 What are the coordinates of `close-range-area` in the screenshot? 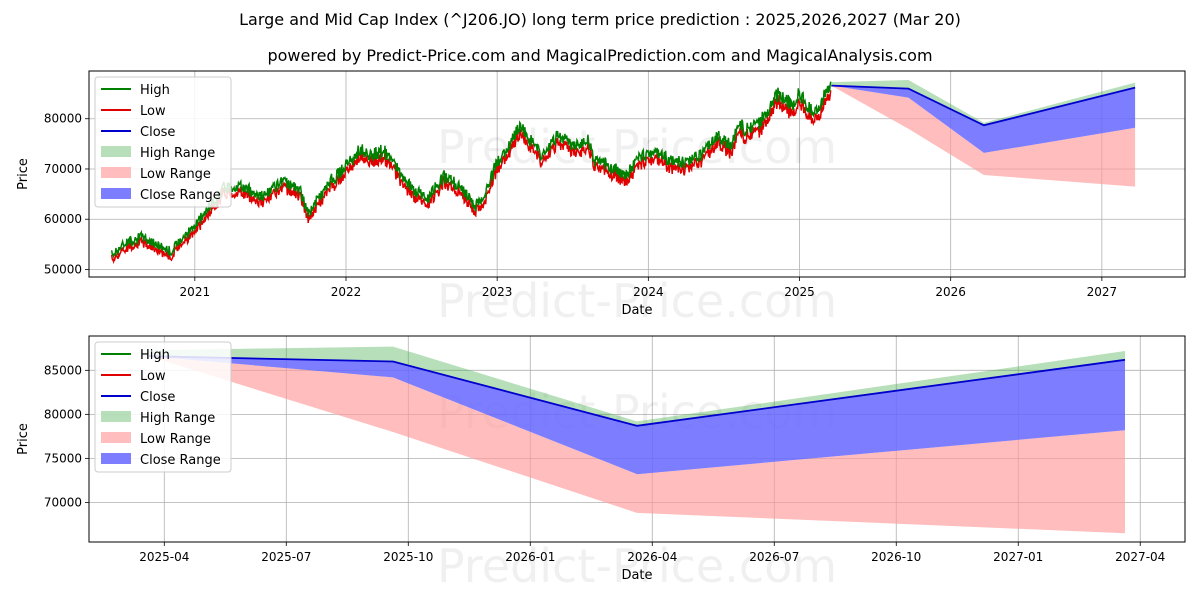 It's located at (983, 119).